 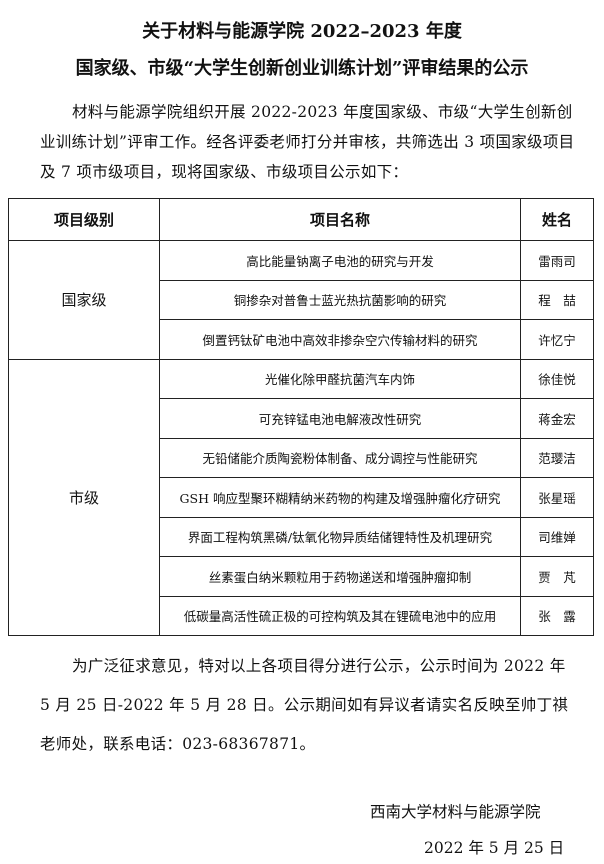 What do you see at coordinates (302, 68) in the screenshot?
I see `title-line-2: 国家级、市级“大学生创新创业训练计划”评审结果的公示` at bounding box center [302, 68].